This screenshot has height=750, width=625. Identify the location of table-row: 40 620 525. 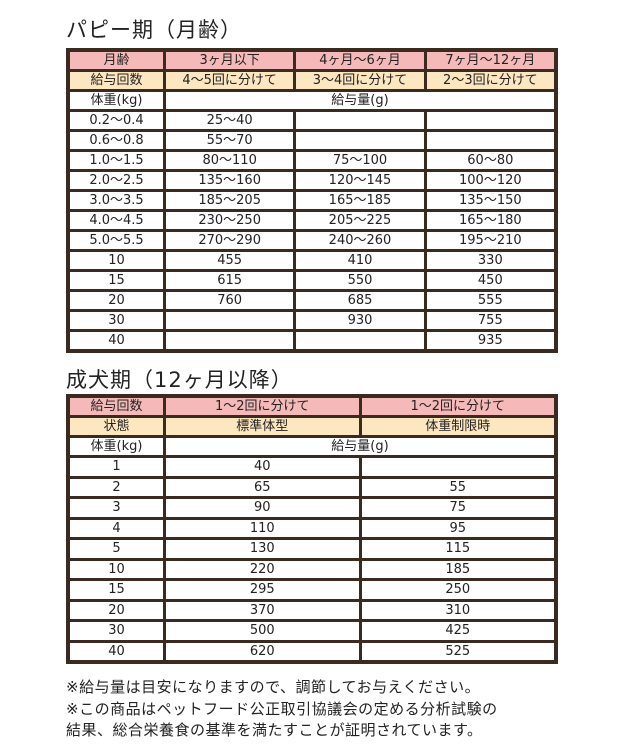
(312, 651).